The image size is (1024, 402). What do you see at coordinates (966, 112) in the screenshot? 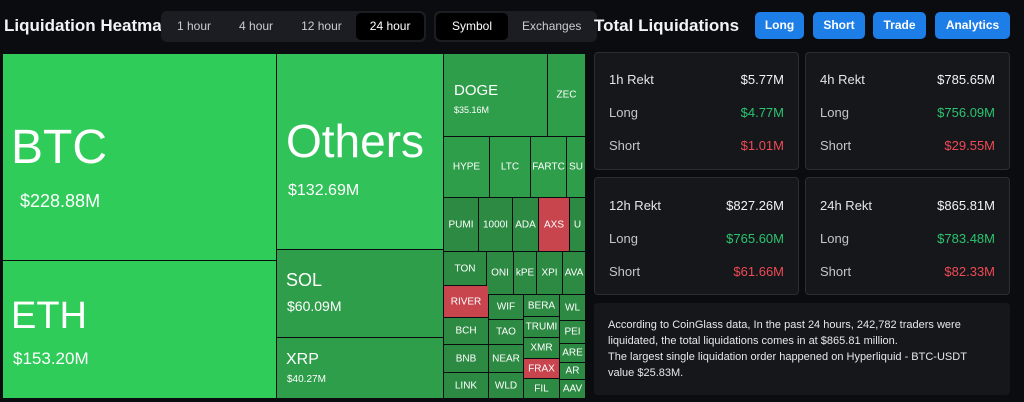
I see `card-long-value: $756.09M` at bounding box center [966, 112].